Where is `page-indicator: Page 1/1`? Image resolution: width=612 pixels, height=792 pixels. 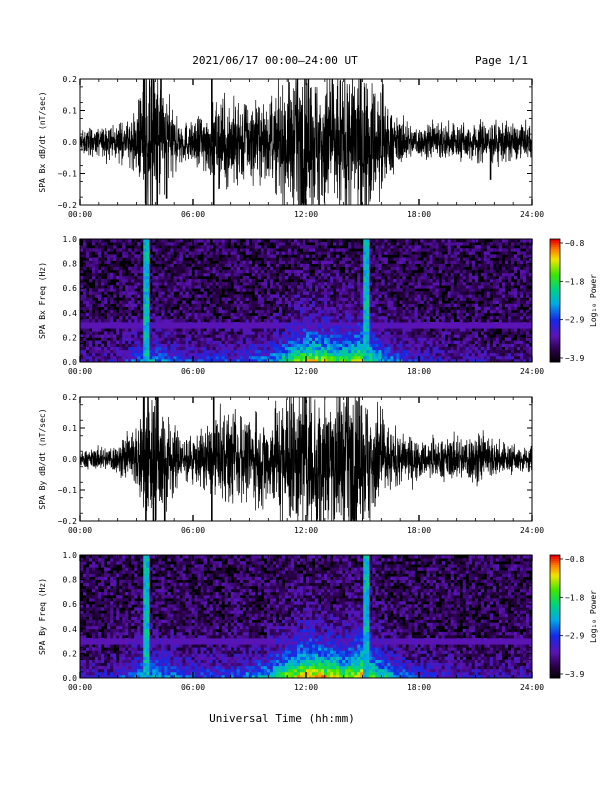
page-indicator: Page 1/1 is located at coordinates (501, 60).